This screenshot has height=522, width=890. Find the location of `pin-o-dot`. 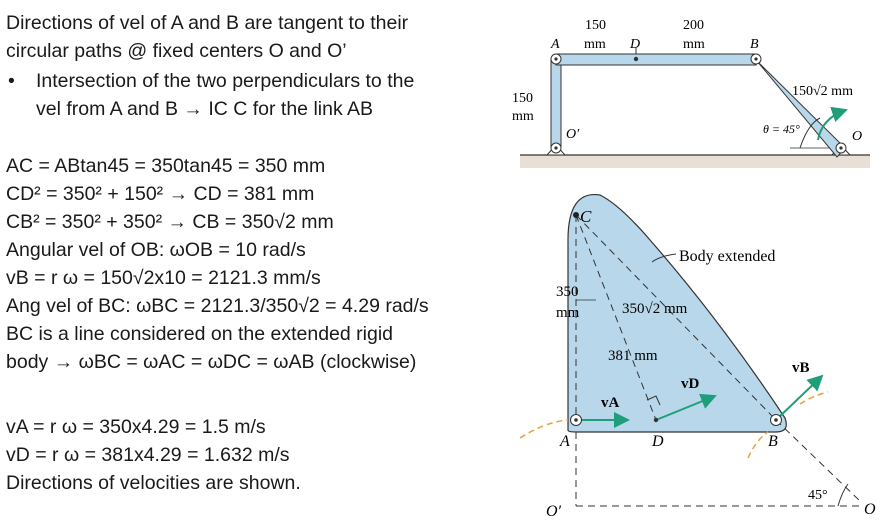

pin-o-dot is located at coordinates (841, 148).